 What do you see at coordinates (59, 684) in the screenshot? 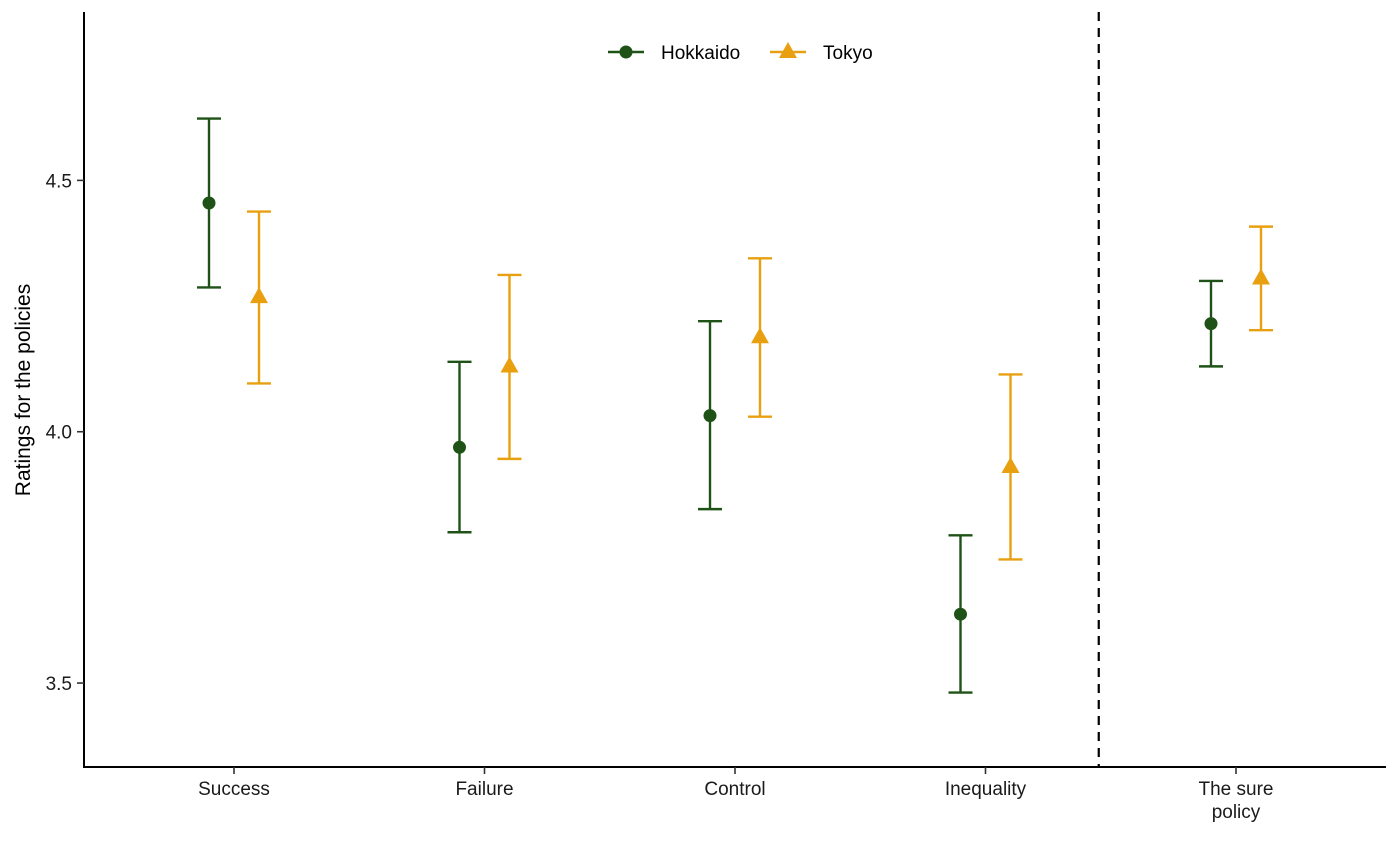
I see `y-tick-label: 3.5` at bounding box center [59, 684].